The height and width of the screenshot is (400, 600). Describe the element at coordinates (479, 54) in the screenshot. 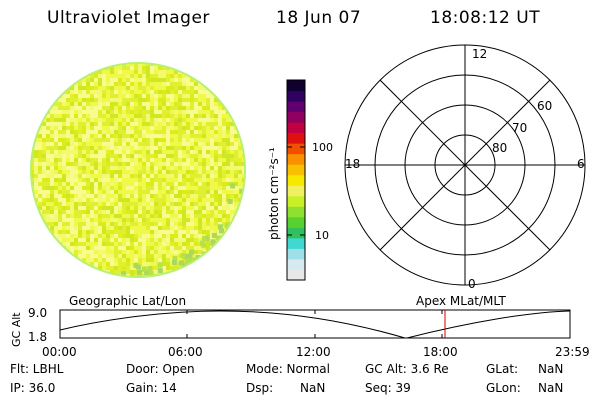

I see `mlt-label-12: 12` at that location.